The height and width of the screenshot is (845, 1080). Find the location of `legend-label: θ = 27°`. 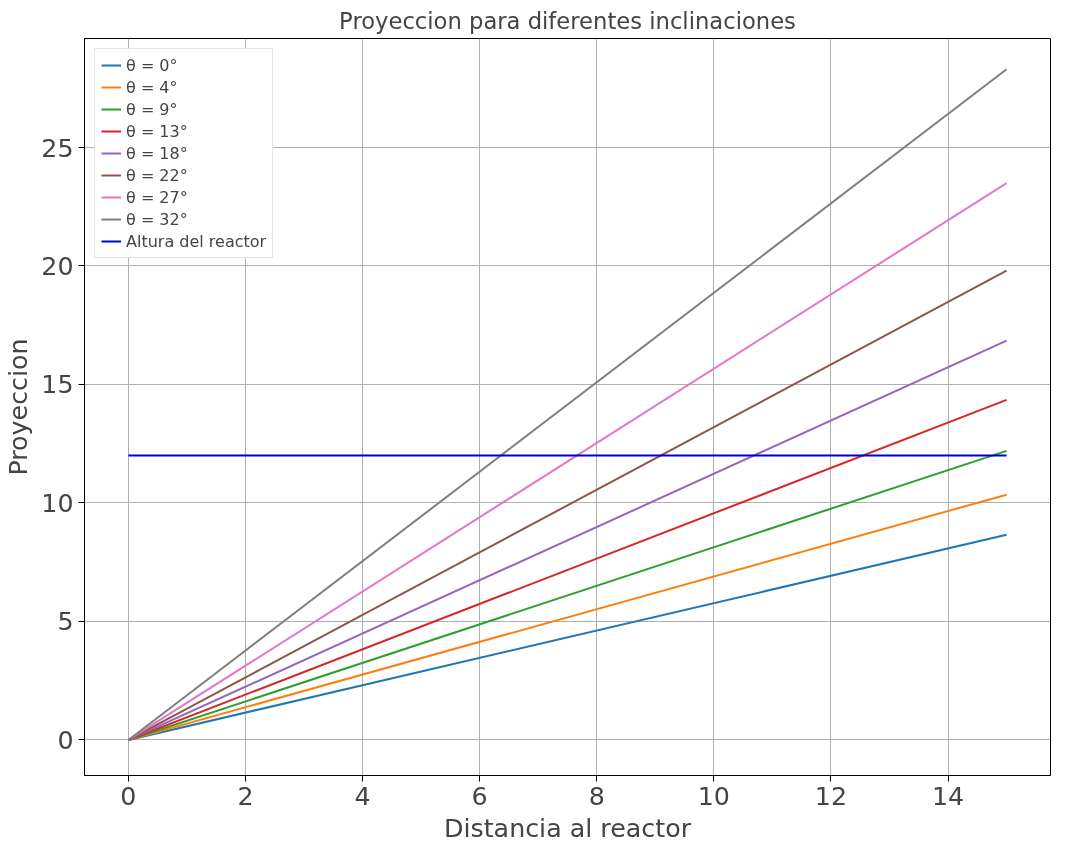

legend-label: θ = 27° is located at coordinates (157, 197).